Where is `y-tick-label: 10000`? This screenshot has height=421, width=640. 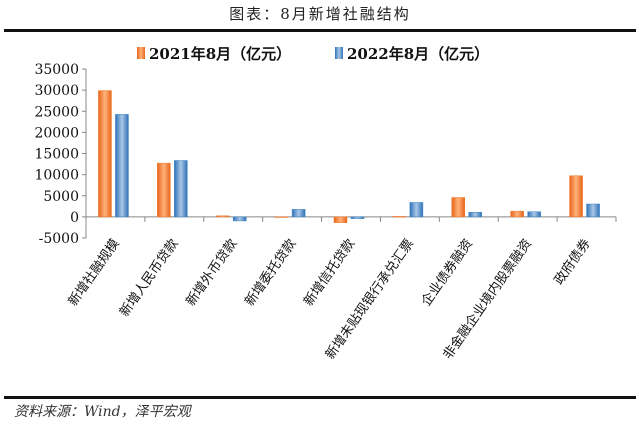 y-tick-label: 10000 is located at coordinates (56, 176).